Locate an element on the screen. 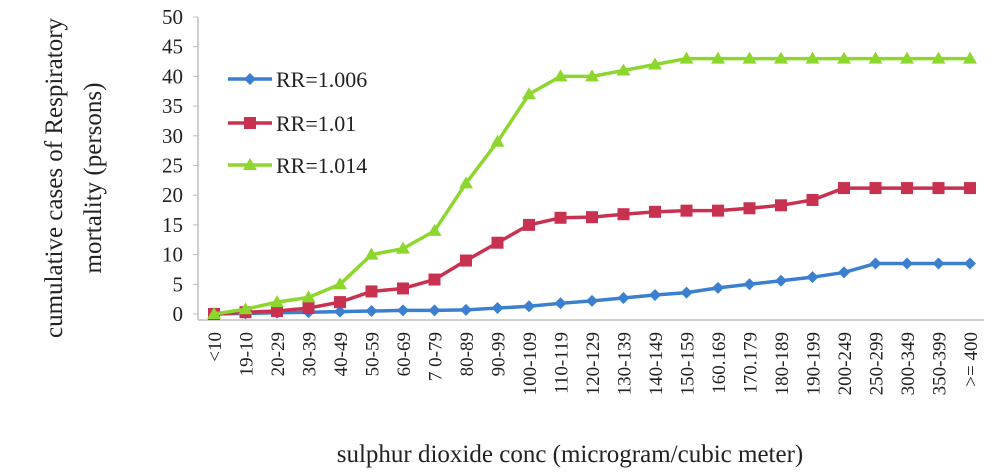 This screenshot has height=476, width=1000. x-tick-label: 160.169 is located at coordinates (719, 363).